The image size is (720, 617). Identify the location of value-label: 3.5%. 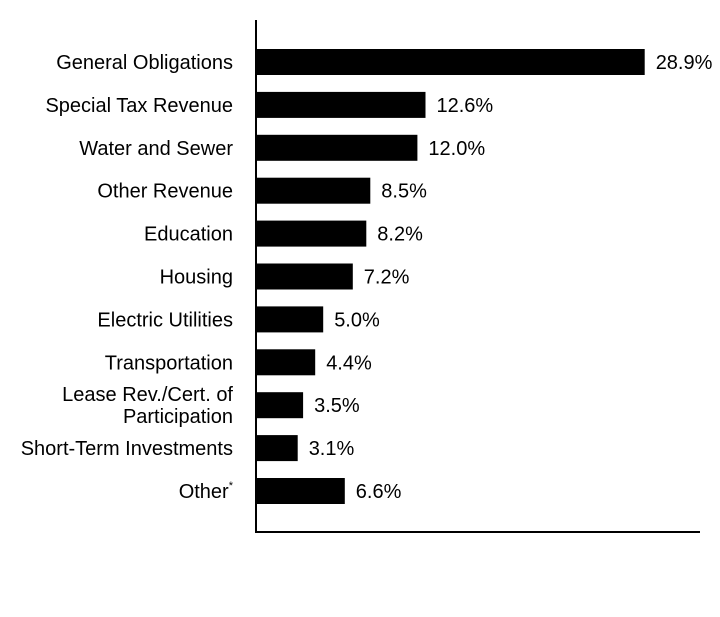
(337, 406).